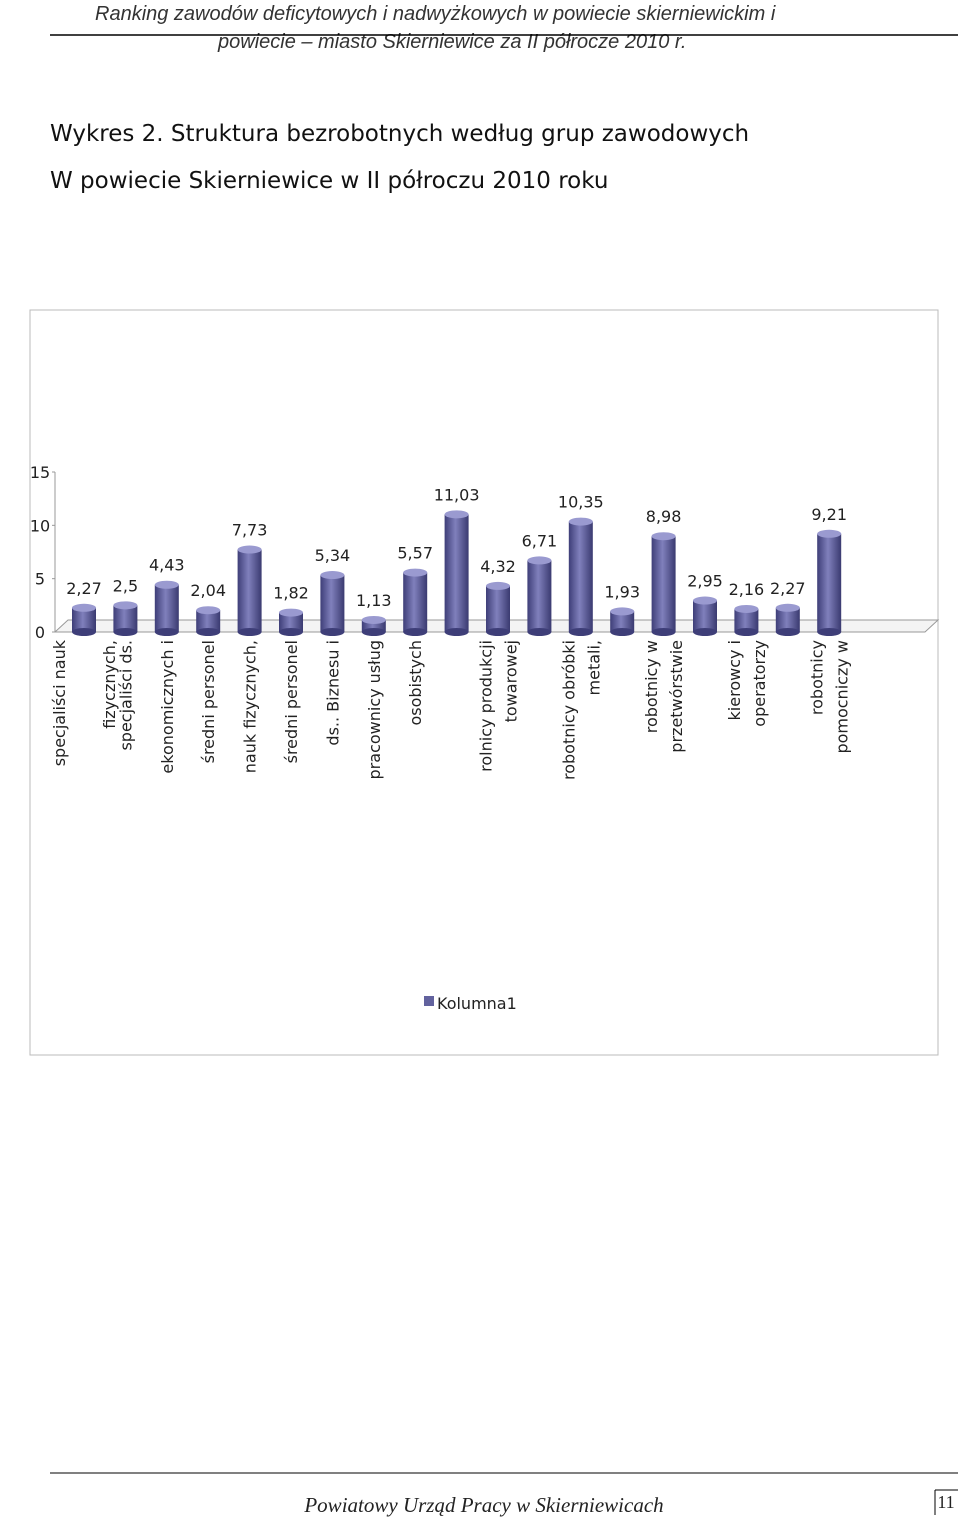 Image resolution: width=960 pixels, height=1517 pixels. Describe the element at coordinates (415, 553) in the screenshot. I see `data-label: 5,57` at that location.